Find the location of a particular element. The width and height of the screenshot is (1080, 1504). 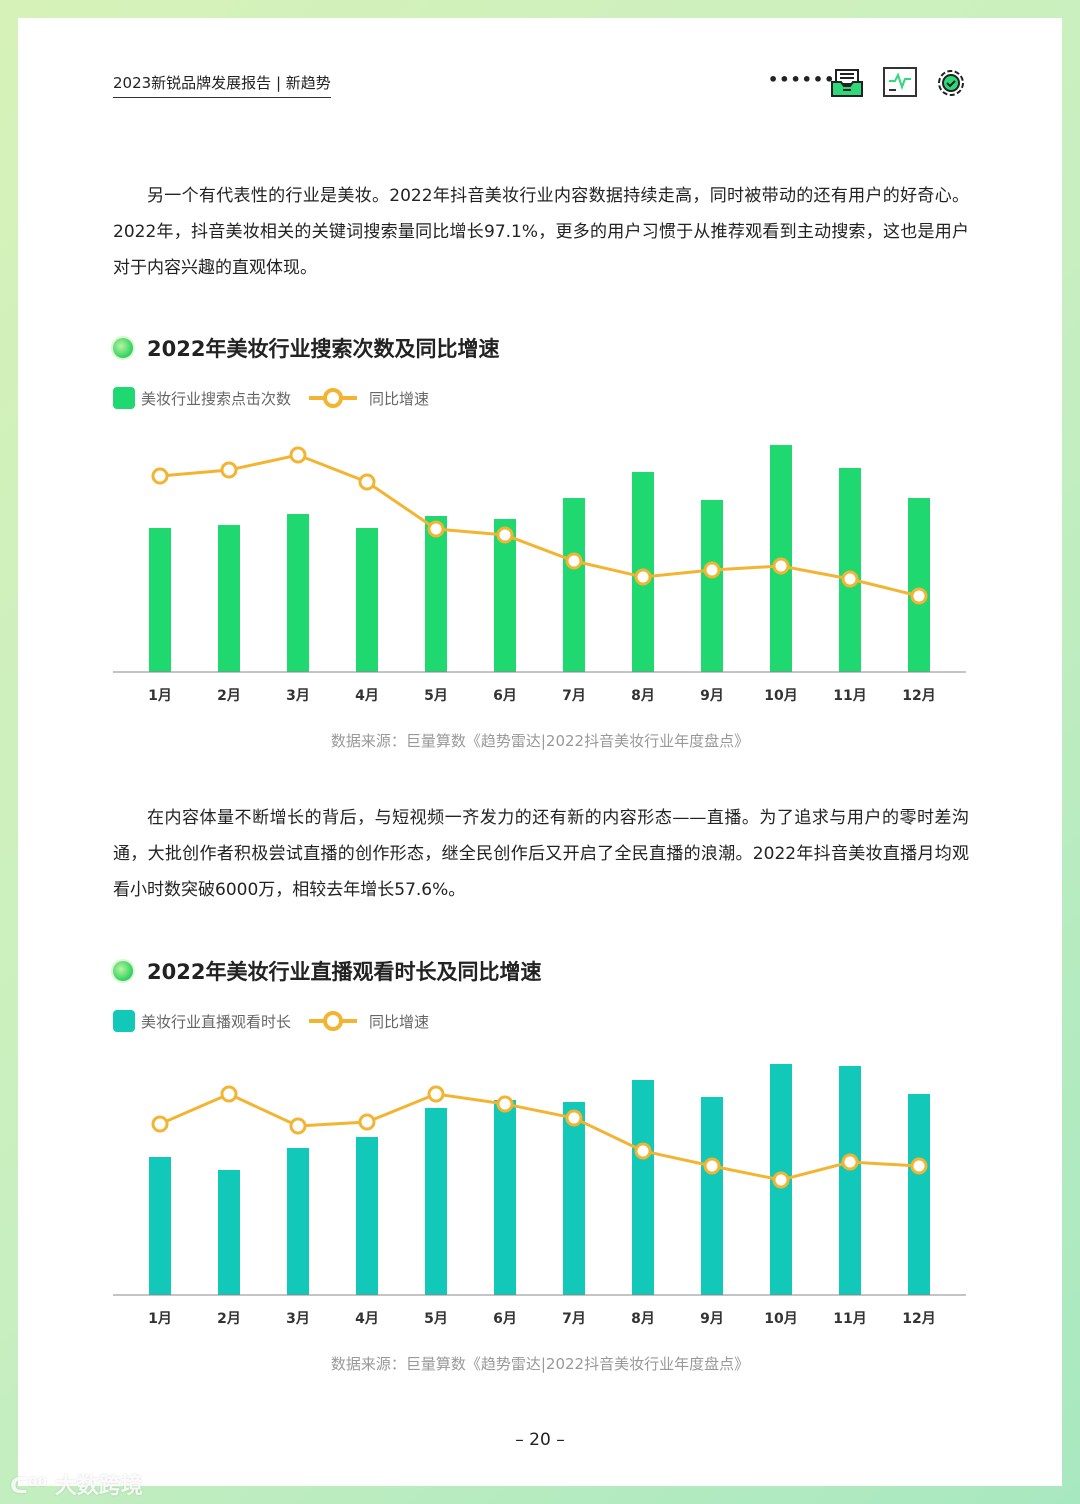

watermark-logo: ᑕ⁰⁰ 大数跨境 is located at coordinates (76, 1486).